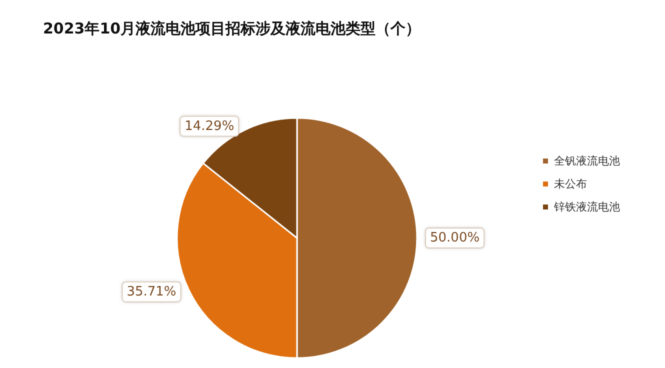 Image resolution: width=665 pixels, height=368 pixels. What do you see at coordinates (570, 184) in the screenshot?
I see `legend-label: 未公布` at bounding box center [570, 184].